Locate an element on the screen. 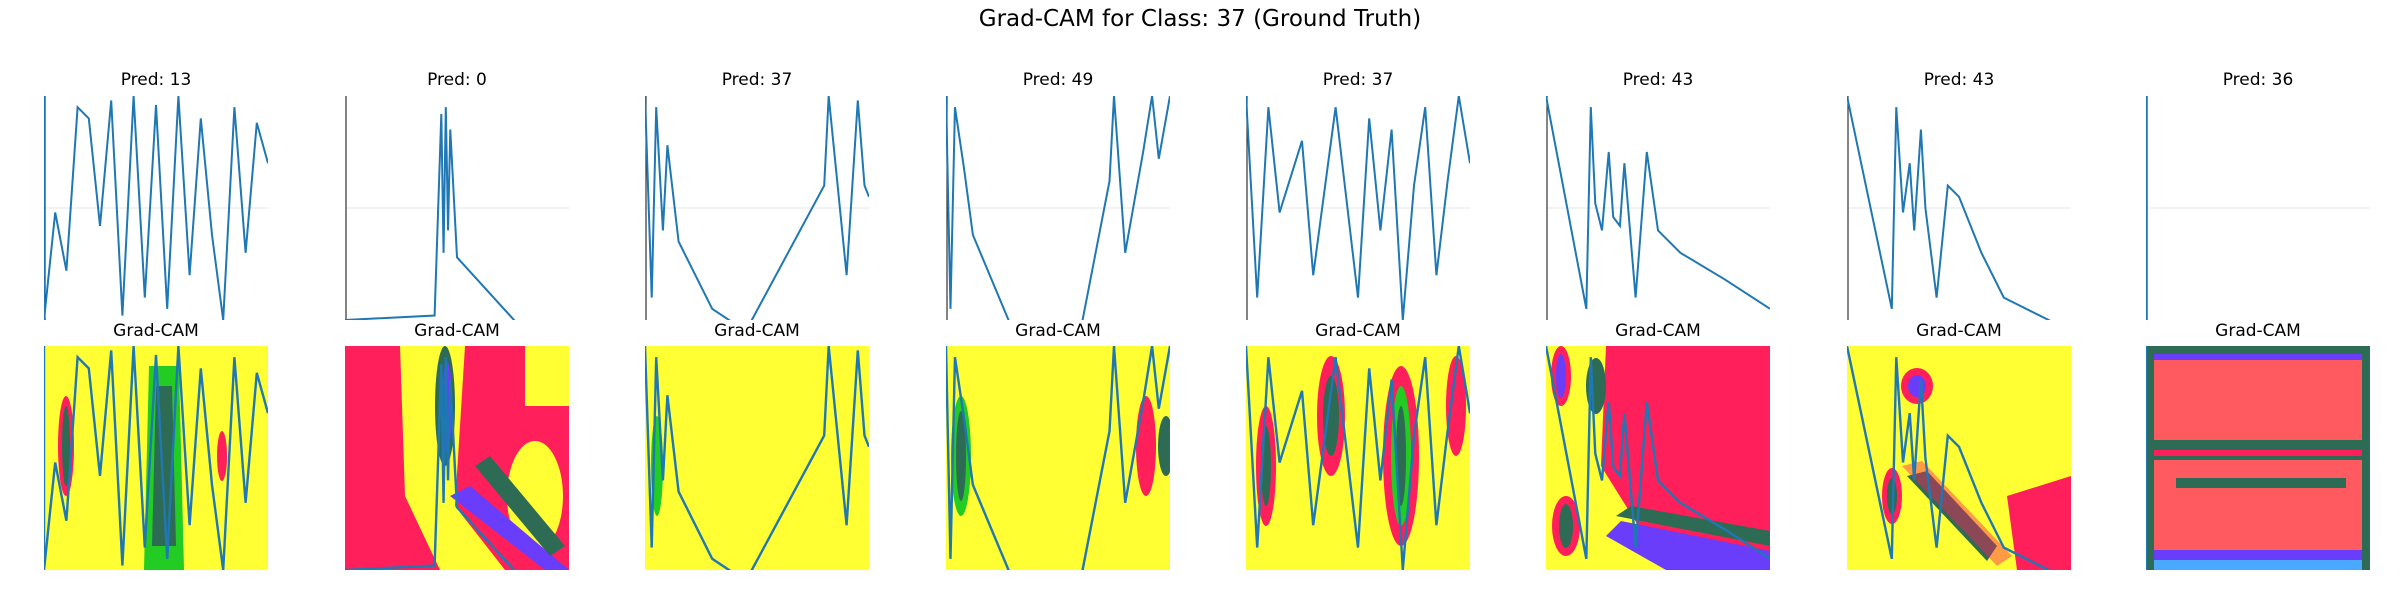 This screenshot has height=600, width=2400. panel-title-pred: Pred: 36 is located at coordinates (2258, 80).